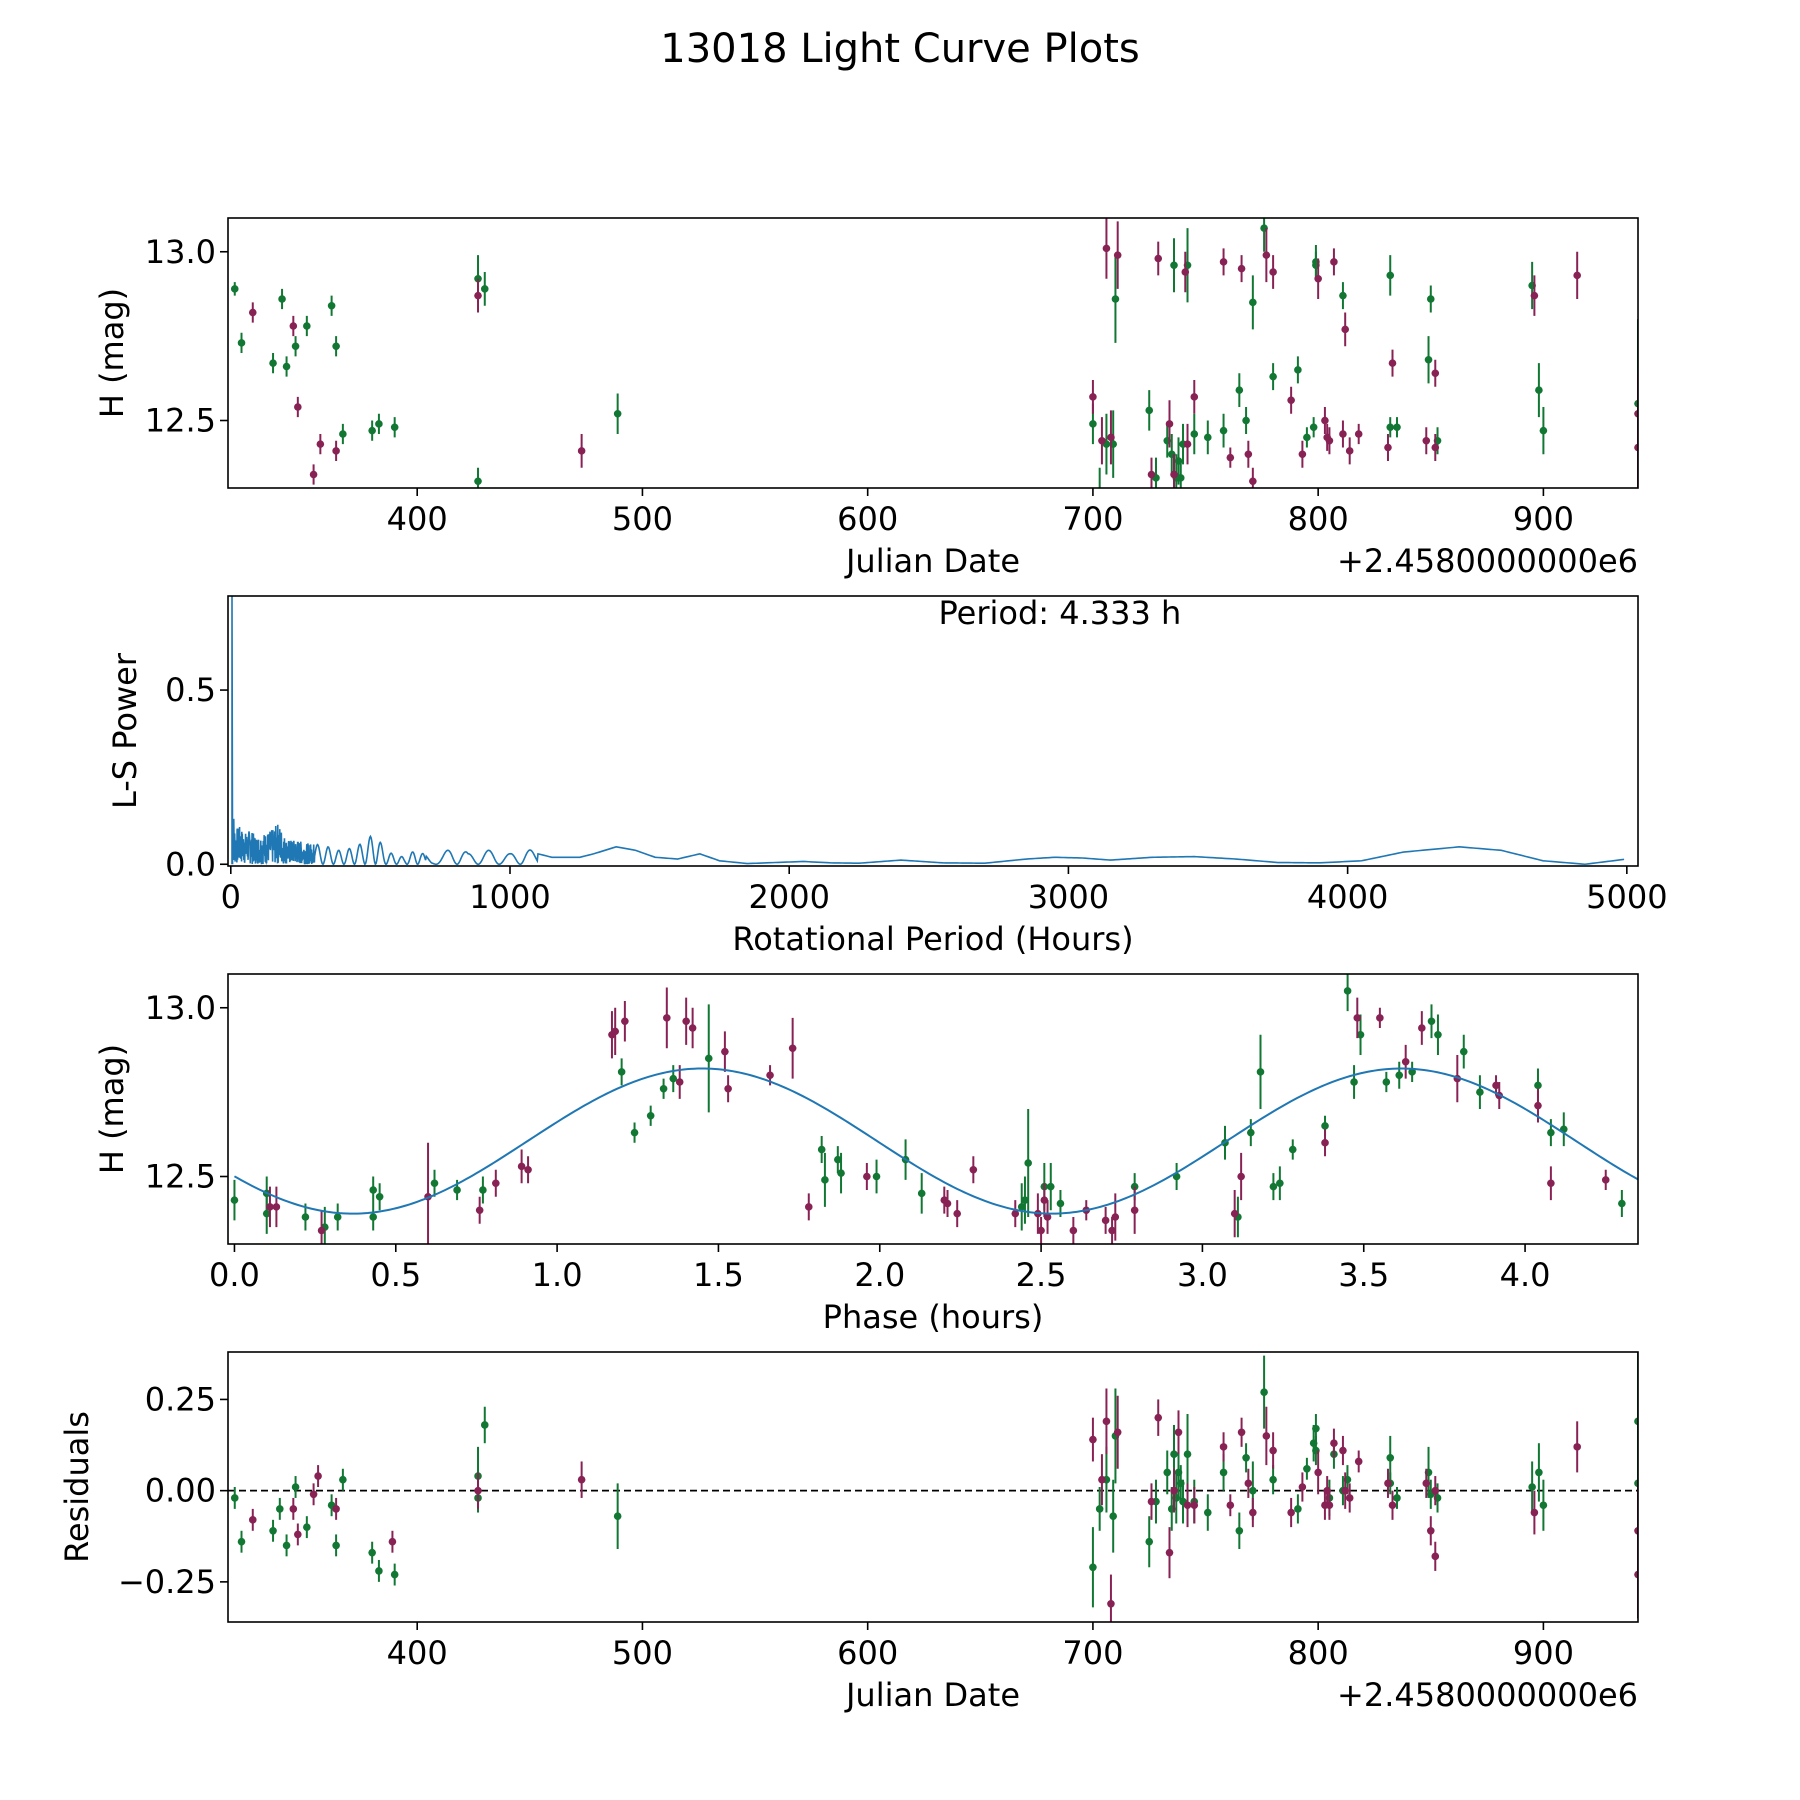 Image resolution: width=1800 pixels, height=1800 pixels. What do you see at coordinates (190, 864) in the screenshot?
I see `y-tick-label: 0.0` at bounding box center [190, 864].